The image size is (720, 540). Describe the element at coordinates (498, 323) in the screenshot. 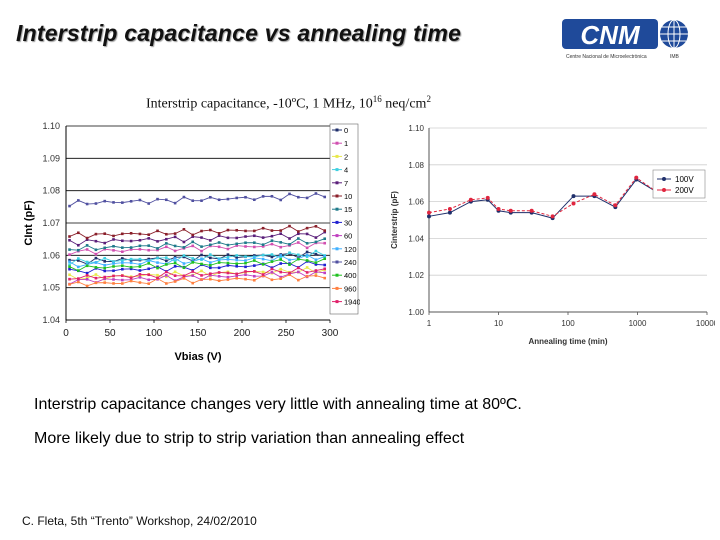

I see `x-tick-label: 10` at that location.